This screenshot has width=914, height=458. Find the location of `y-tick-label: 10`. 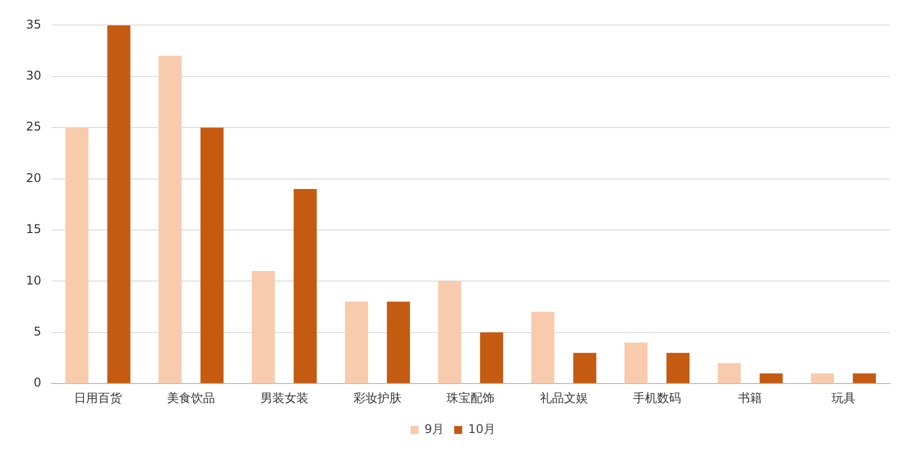

y-tick-label: 10 is located at coordinates (34, 280).